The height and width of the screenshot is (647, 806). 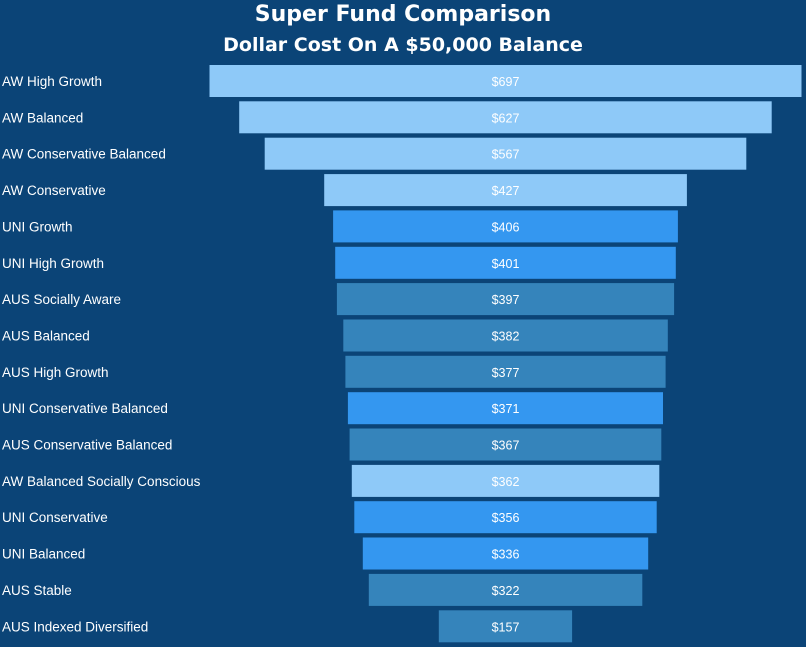 I want to click on funnel-row: AW Balanced $627, so click(x=387, y=117).